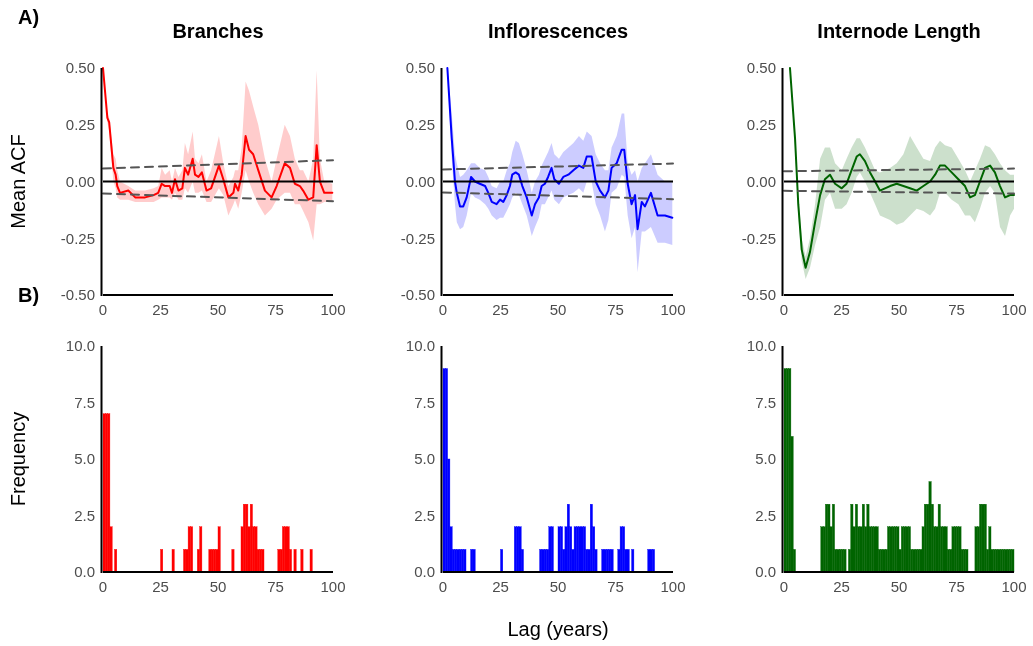 The image size is (1033, 646). What do you see at coordinates (899, 31) in the screenshot?
I see `chart-title: Internode Length` at bounding box center [899, 31].